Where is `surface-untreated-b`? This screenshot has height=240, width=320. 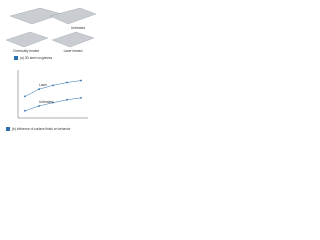
surface-untreated-b is located at coordinates (73, 16).